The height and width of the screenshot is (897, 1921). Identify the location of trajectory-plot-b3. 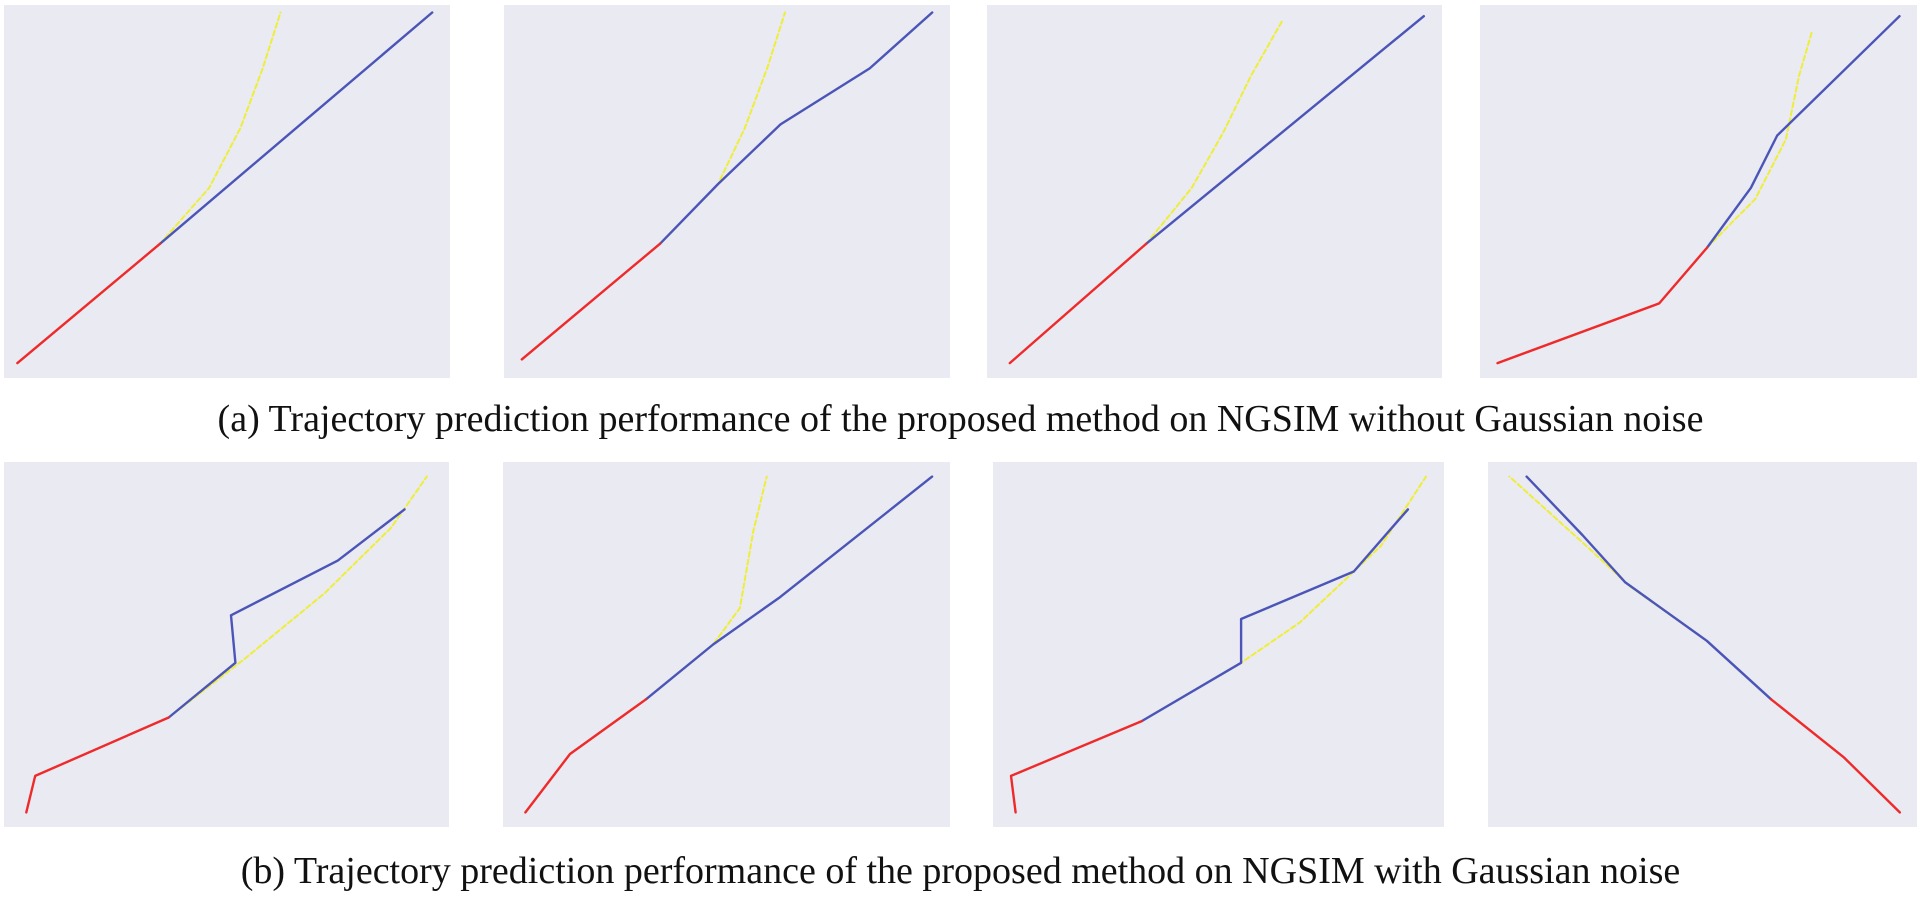
(1218, 644).